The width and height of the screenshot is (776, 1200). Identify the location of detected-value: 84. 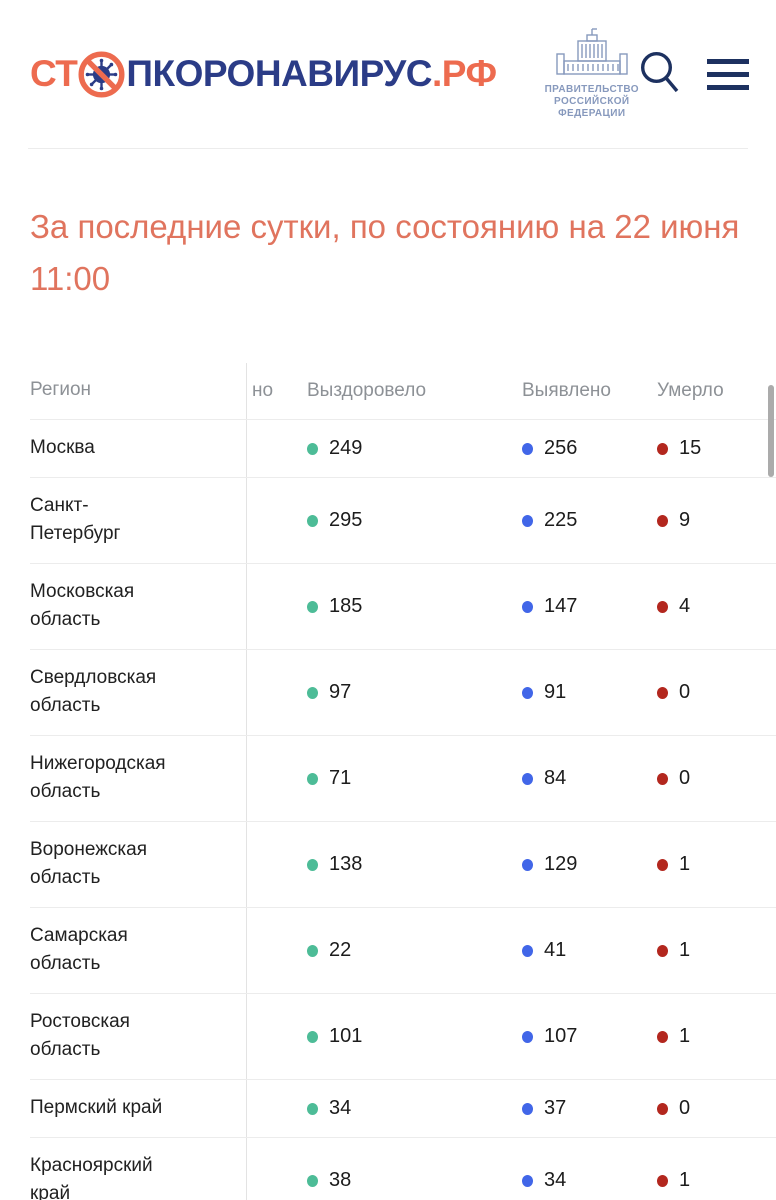
(555, 778).